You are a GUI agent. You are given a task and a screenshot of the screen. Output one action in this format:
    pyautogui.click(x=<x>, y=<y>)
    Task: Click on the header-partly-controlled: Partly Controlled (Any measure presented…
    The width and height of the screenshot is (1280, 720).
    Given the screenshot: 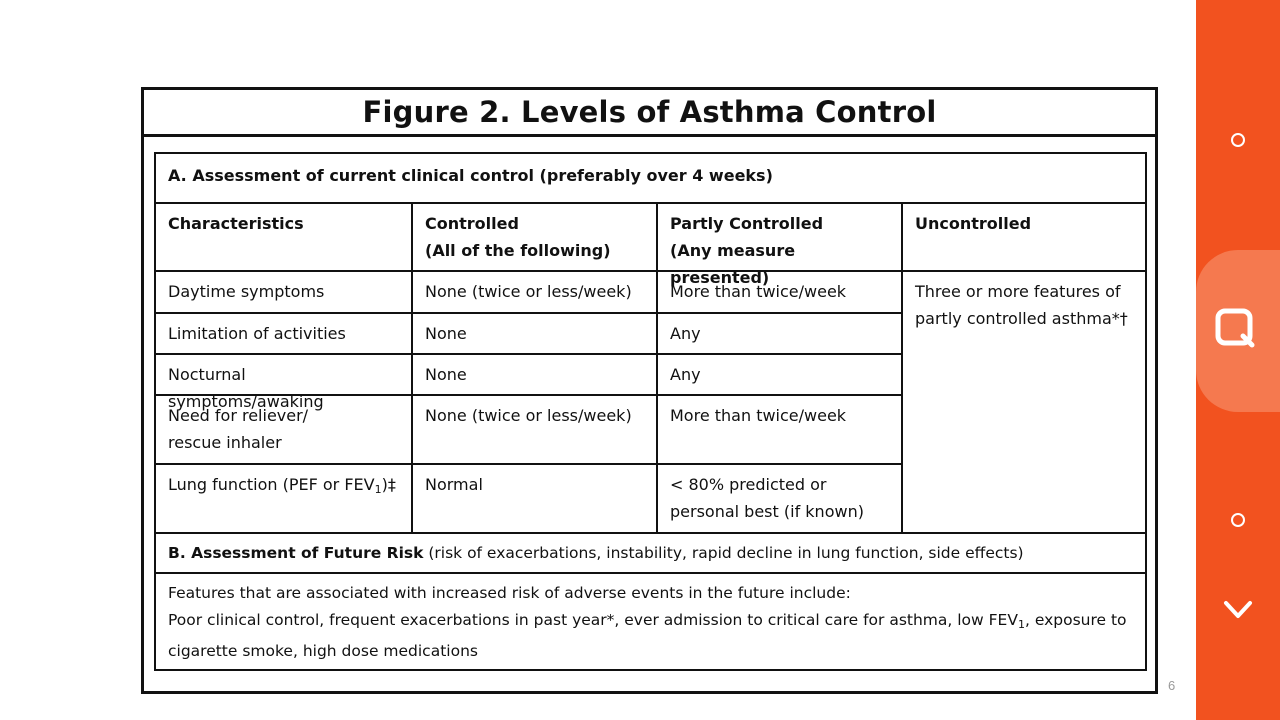 What is the action you would take?
    pyautogui.click(x=779, y=250)
    